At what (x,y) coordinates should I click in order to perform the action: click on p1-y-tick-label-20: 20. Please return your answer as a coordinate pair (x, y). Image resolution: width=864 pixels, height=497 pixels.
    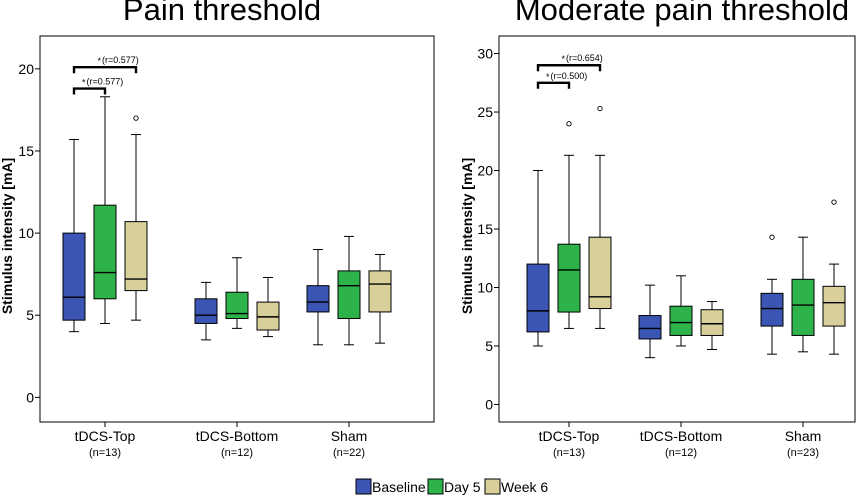
    Looking at the image, I should click on (26, 69).